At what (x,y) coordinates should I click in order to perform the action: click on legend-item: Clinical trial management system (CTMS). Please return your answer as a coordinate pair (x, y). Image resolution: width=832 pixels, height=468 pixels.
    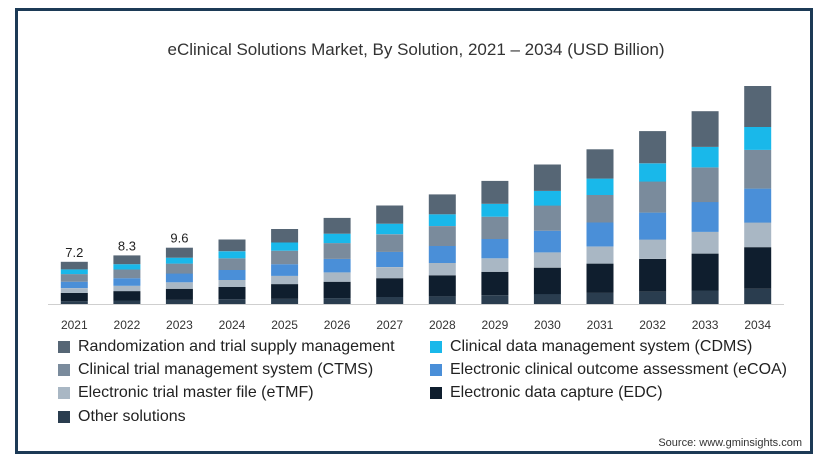
    Looking at the image, I should click on (215, 370).